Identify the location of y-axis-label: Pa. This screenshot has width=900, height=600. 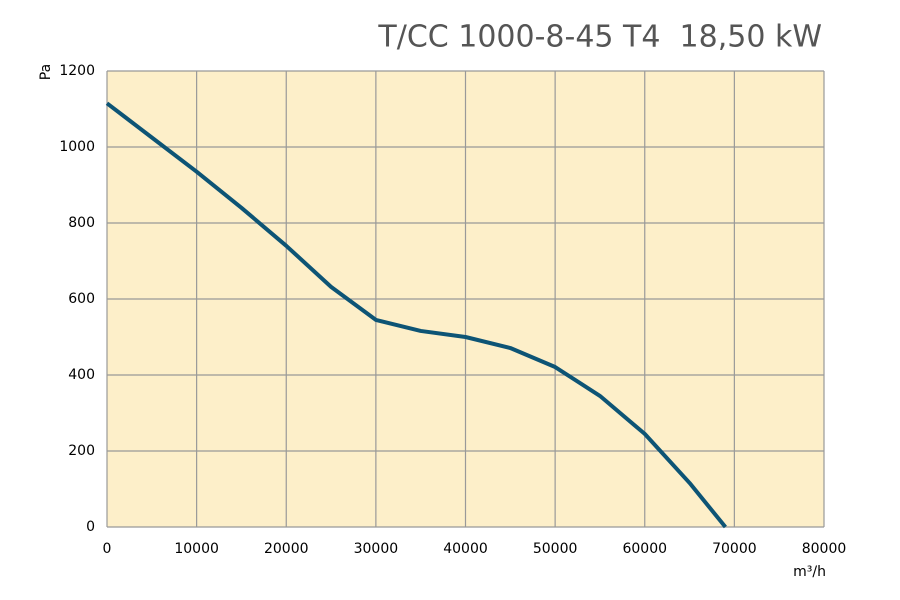
(46, 72).